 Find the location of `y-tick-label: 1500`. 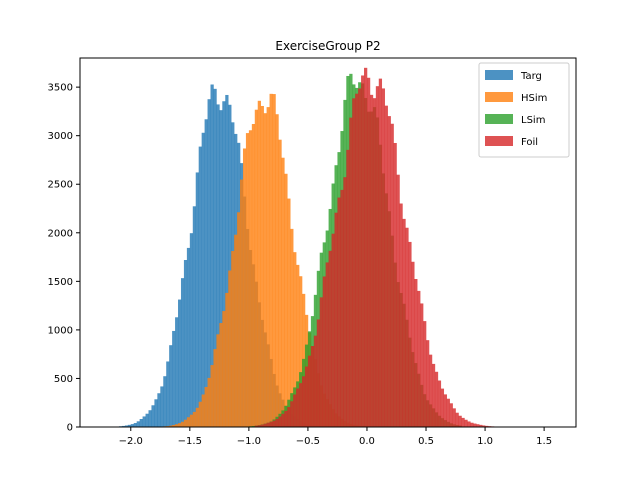

y-tick-label: 1500 is located at coordinates (60, 282).